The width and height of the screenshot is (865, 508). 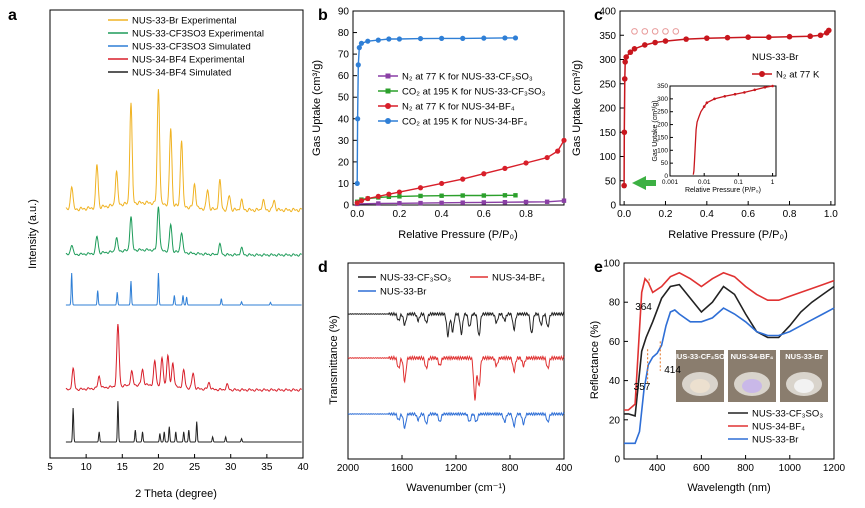 I want to click on panel-a-xtick-label: 20, so click(x=159, y=467).